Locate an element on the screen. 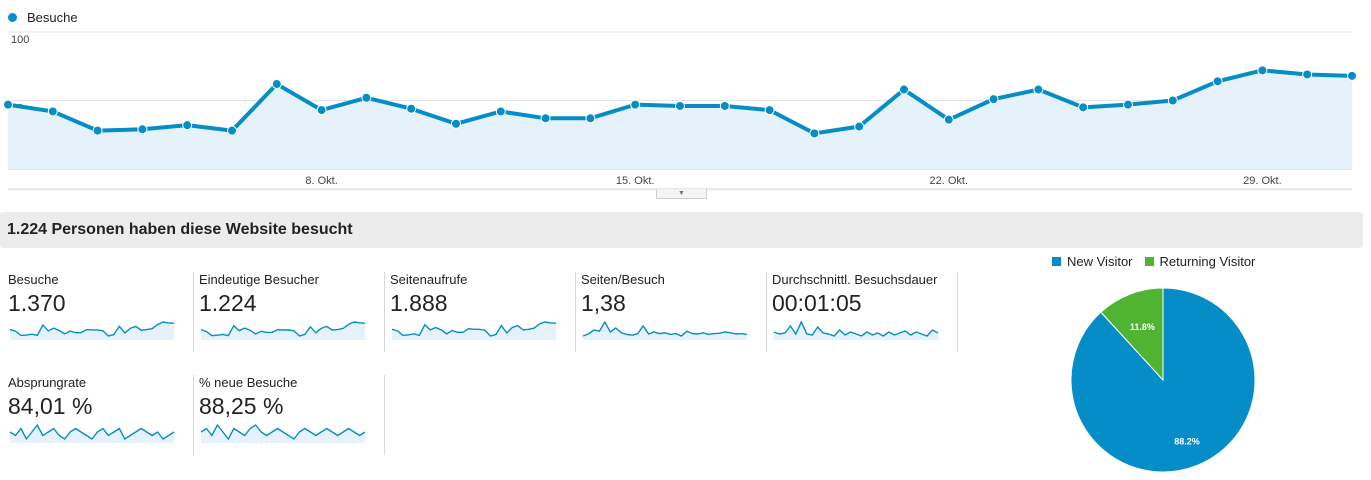 The image size is (1371, 480). metric-tile: % neue Besuche 88,25 % is located at coordinates (292, 415).